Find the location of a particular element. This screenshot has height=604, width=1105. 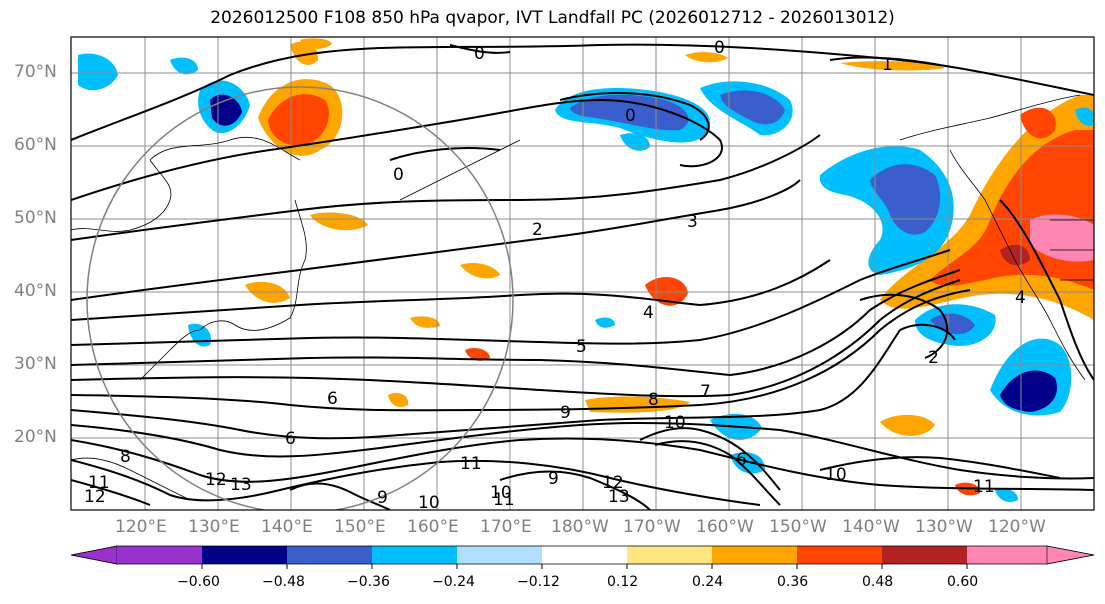

lon-label-130w: 130°W is located at coordinates (944, 527).